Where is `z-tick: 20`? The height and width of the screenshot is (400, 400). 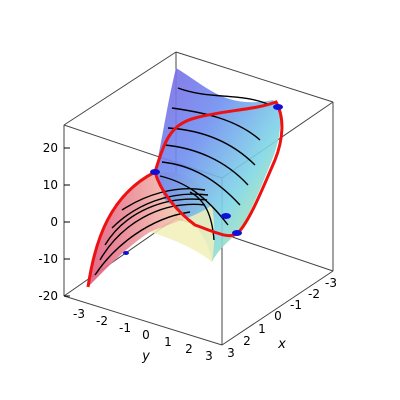 z-tick: 20 is located at coordinates (56, 148).